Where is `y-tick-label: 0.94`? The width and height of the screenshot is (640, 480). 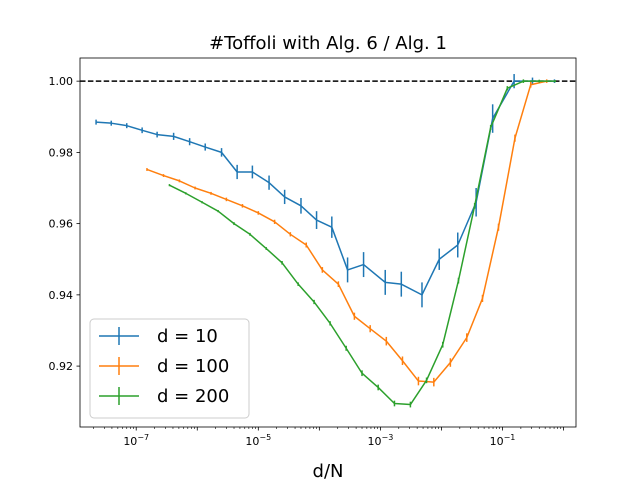
y-tick-label: 0.94 is located at coordinates (61, 295).